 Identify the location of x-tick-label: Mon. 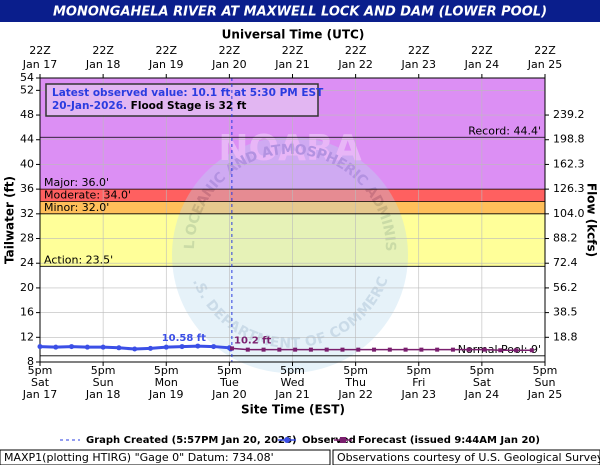
(166, 382).